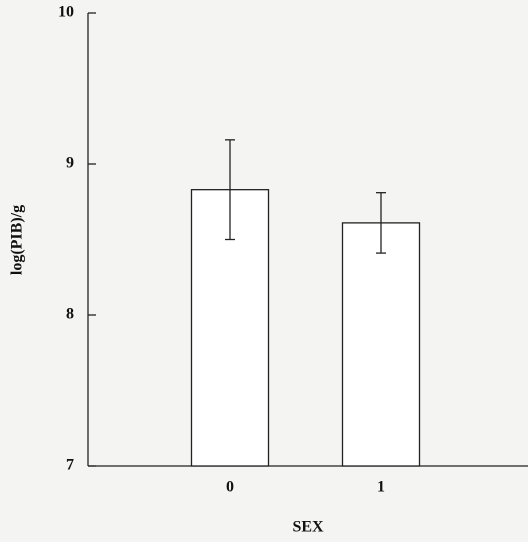 This screenshot has width=528, height=542. What do you see at coordinates (230, 487) in the screenshot?
I see `x-tick-label: 0` at bounding box center [230, 487].